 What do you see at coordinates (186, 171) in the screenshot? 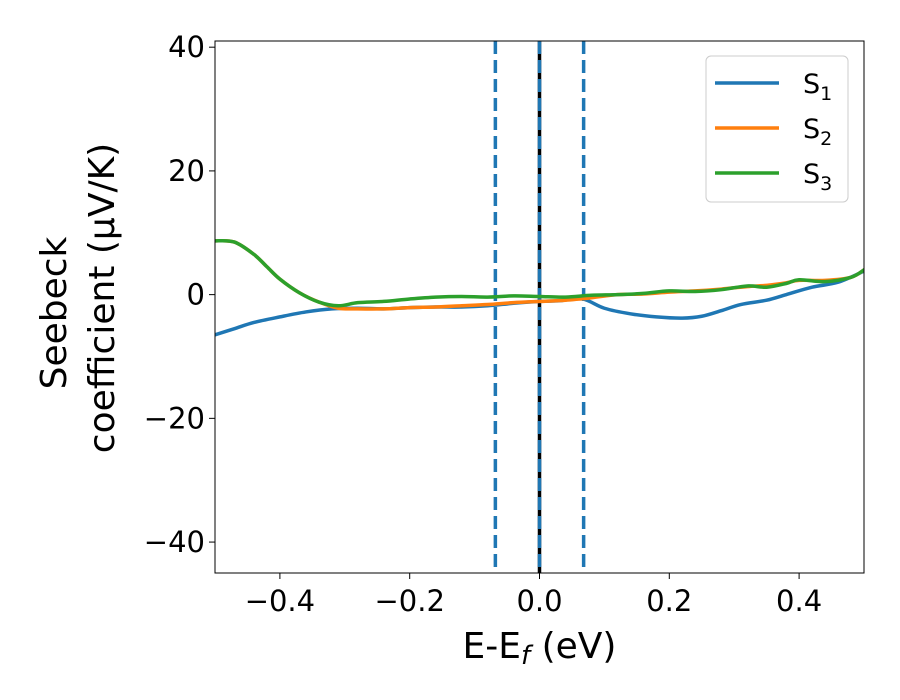
I see `y-tick-label: 20` at bounding box center [186, 171].